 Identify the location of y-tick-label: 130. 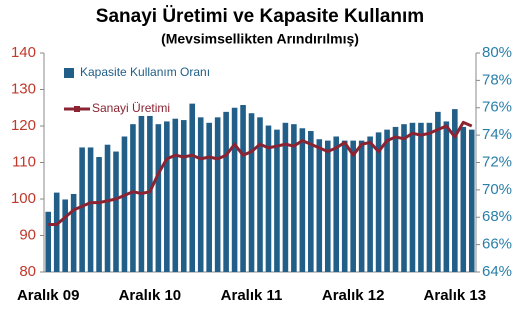
(23, 88).